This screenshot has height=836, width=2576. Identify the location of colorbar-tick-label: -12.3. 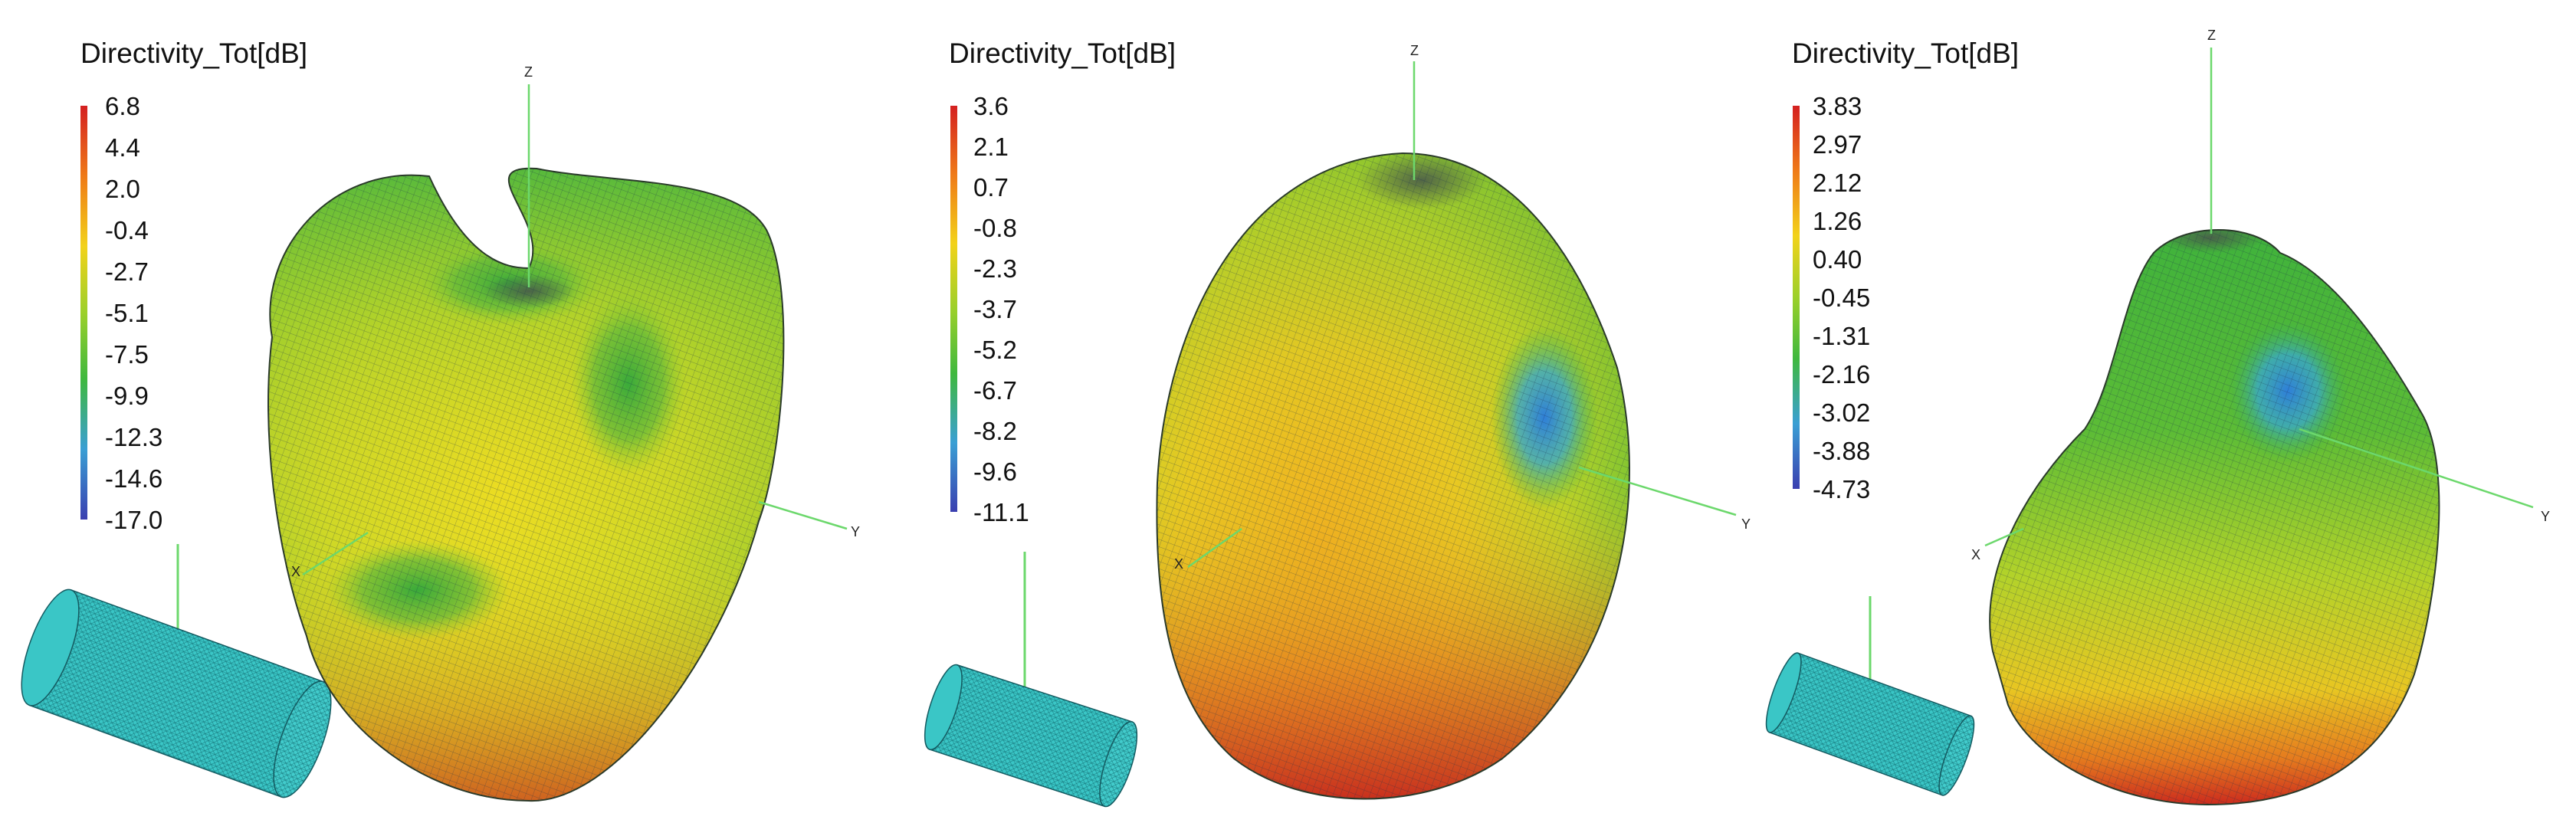
(133, 437).